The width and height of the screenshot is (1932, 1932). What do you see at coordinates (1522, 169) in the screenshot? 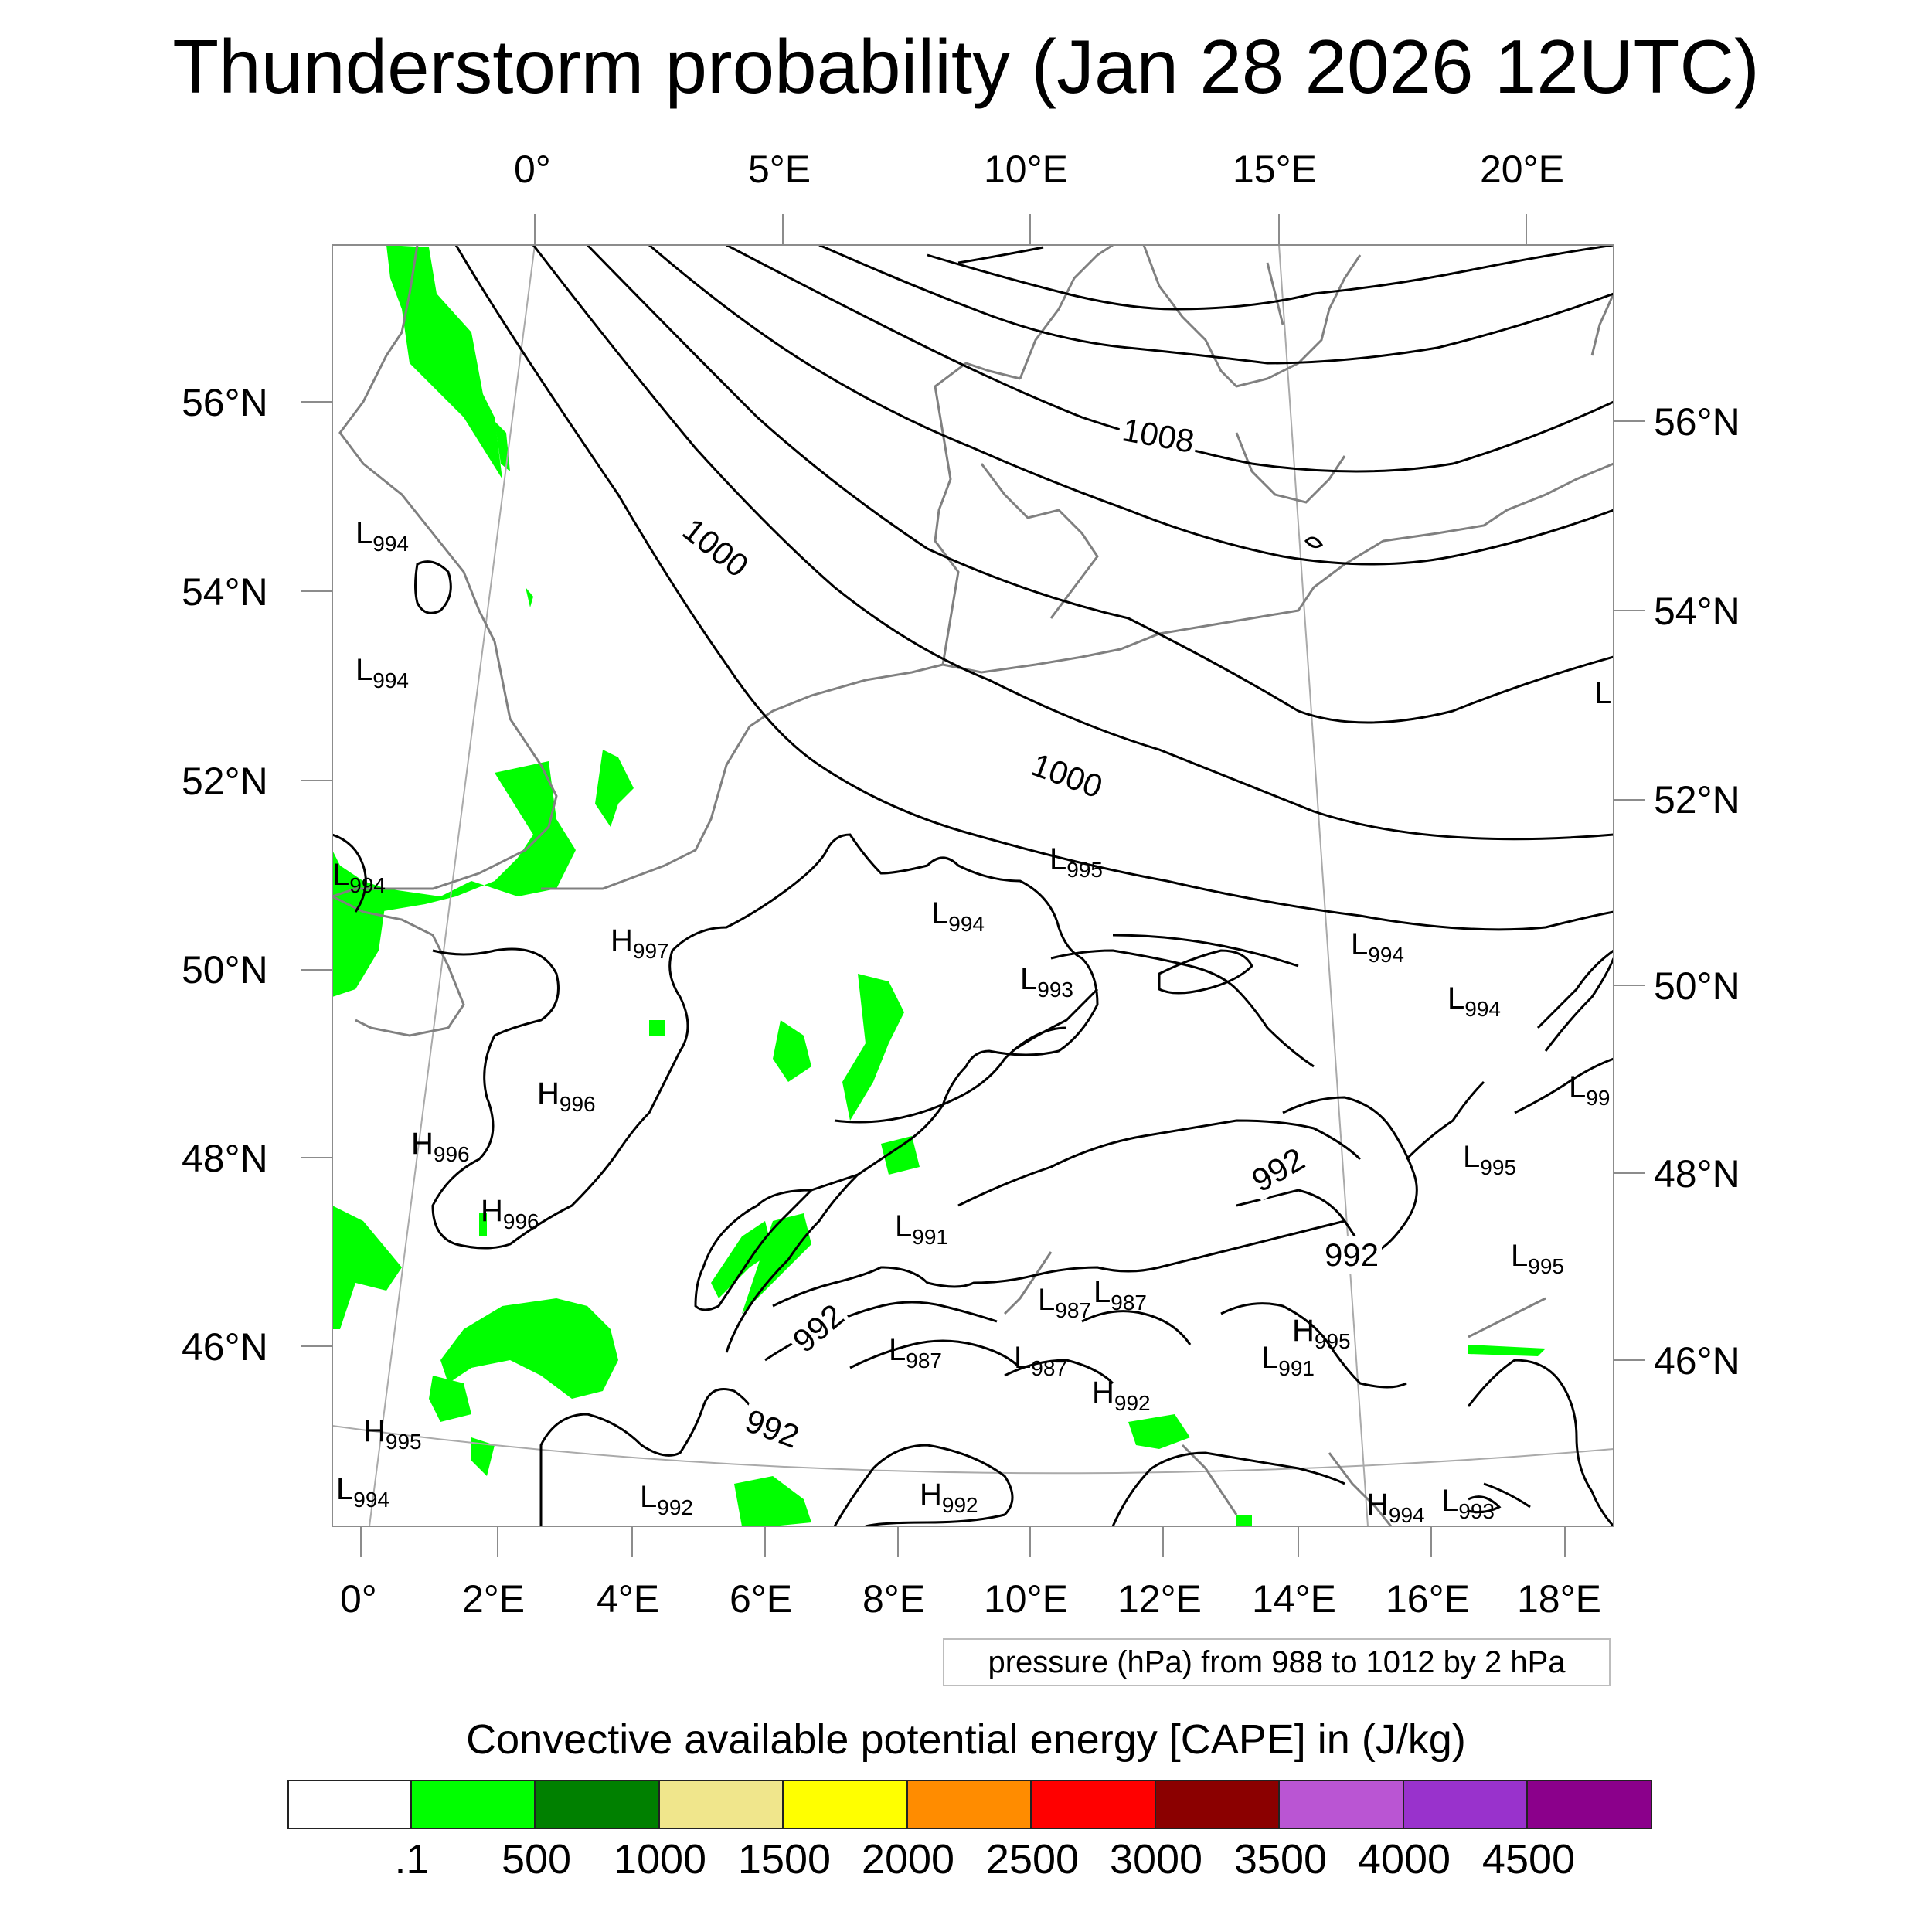
I see `lon-top-label: 20°E` at bounding box center [1522, 169].